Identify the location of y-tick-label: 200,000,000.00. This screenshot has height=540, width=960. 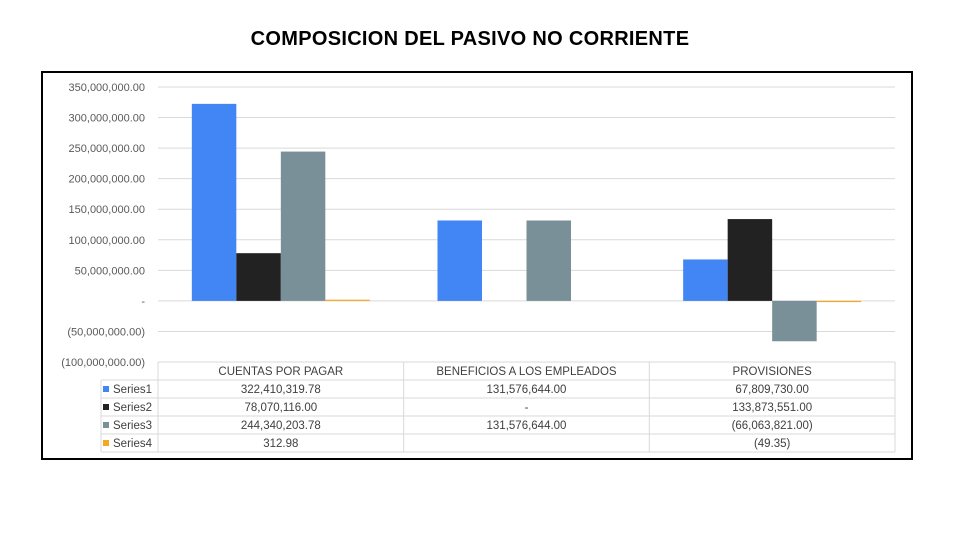
(107, 180).